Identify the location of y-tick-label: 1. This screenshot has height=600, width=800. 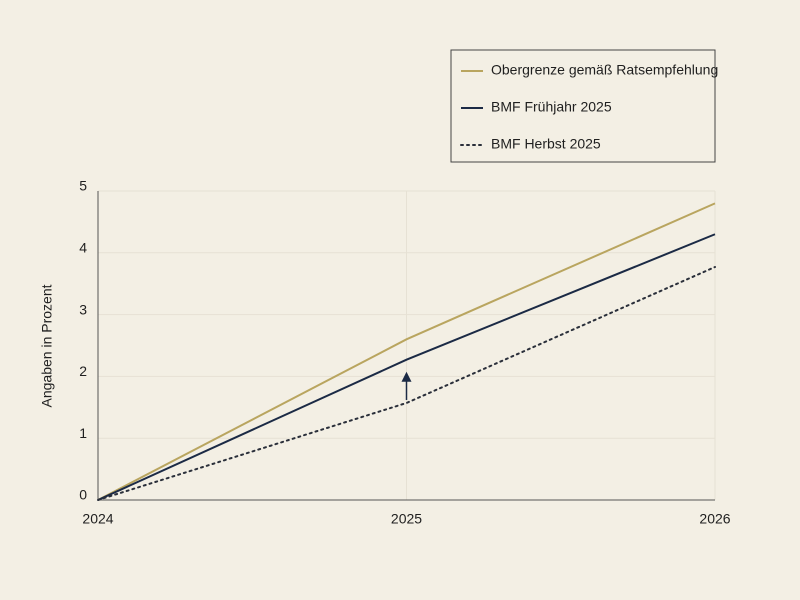
(83, 433).